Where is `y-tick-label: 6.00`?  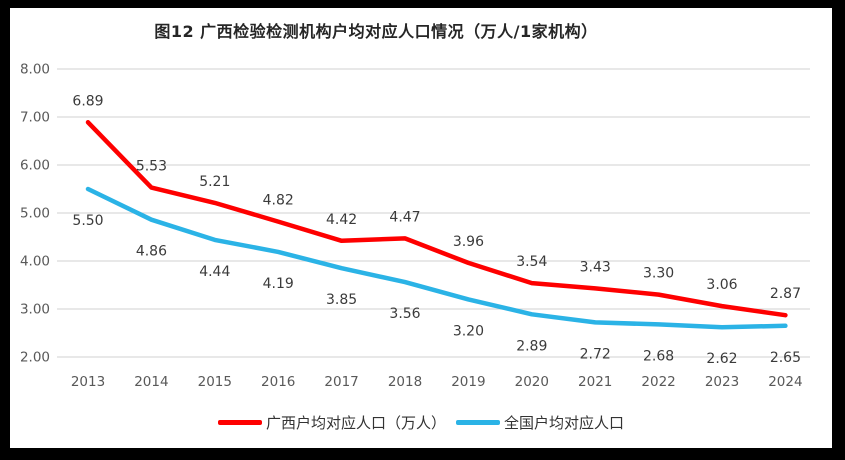
y-tick-label: 6.00 is located at coordinates (35, 166).